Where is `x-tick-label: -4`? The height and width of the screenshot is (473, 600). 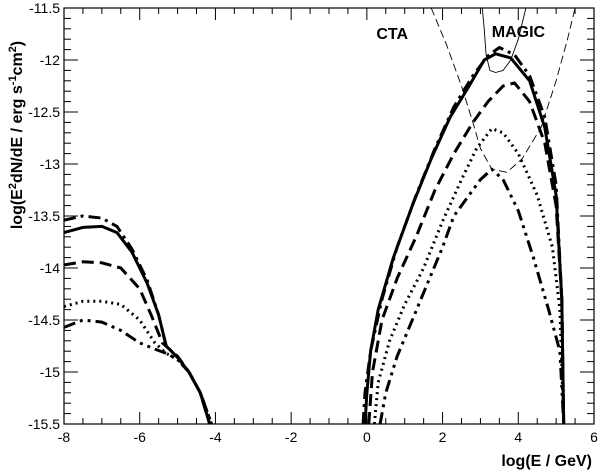 x-tick-label: -4 is located at coordinates (215, 437).